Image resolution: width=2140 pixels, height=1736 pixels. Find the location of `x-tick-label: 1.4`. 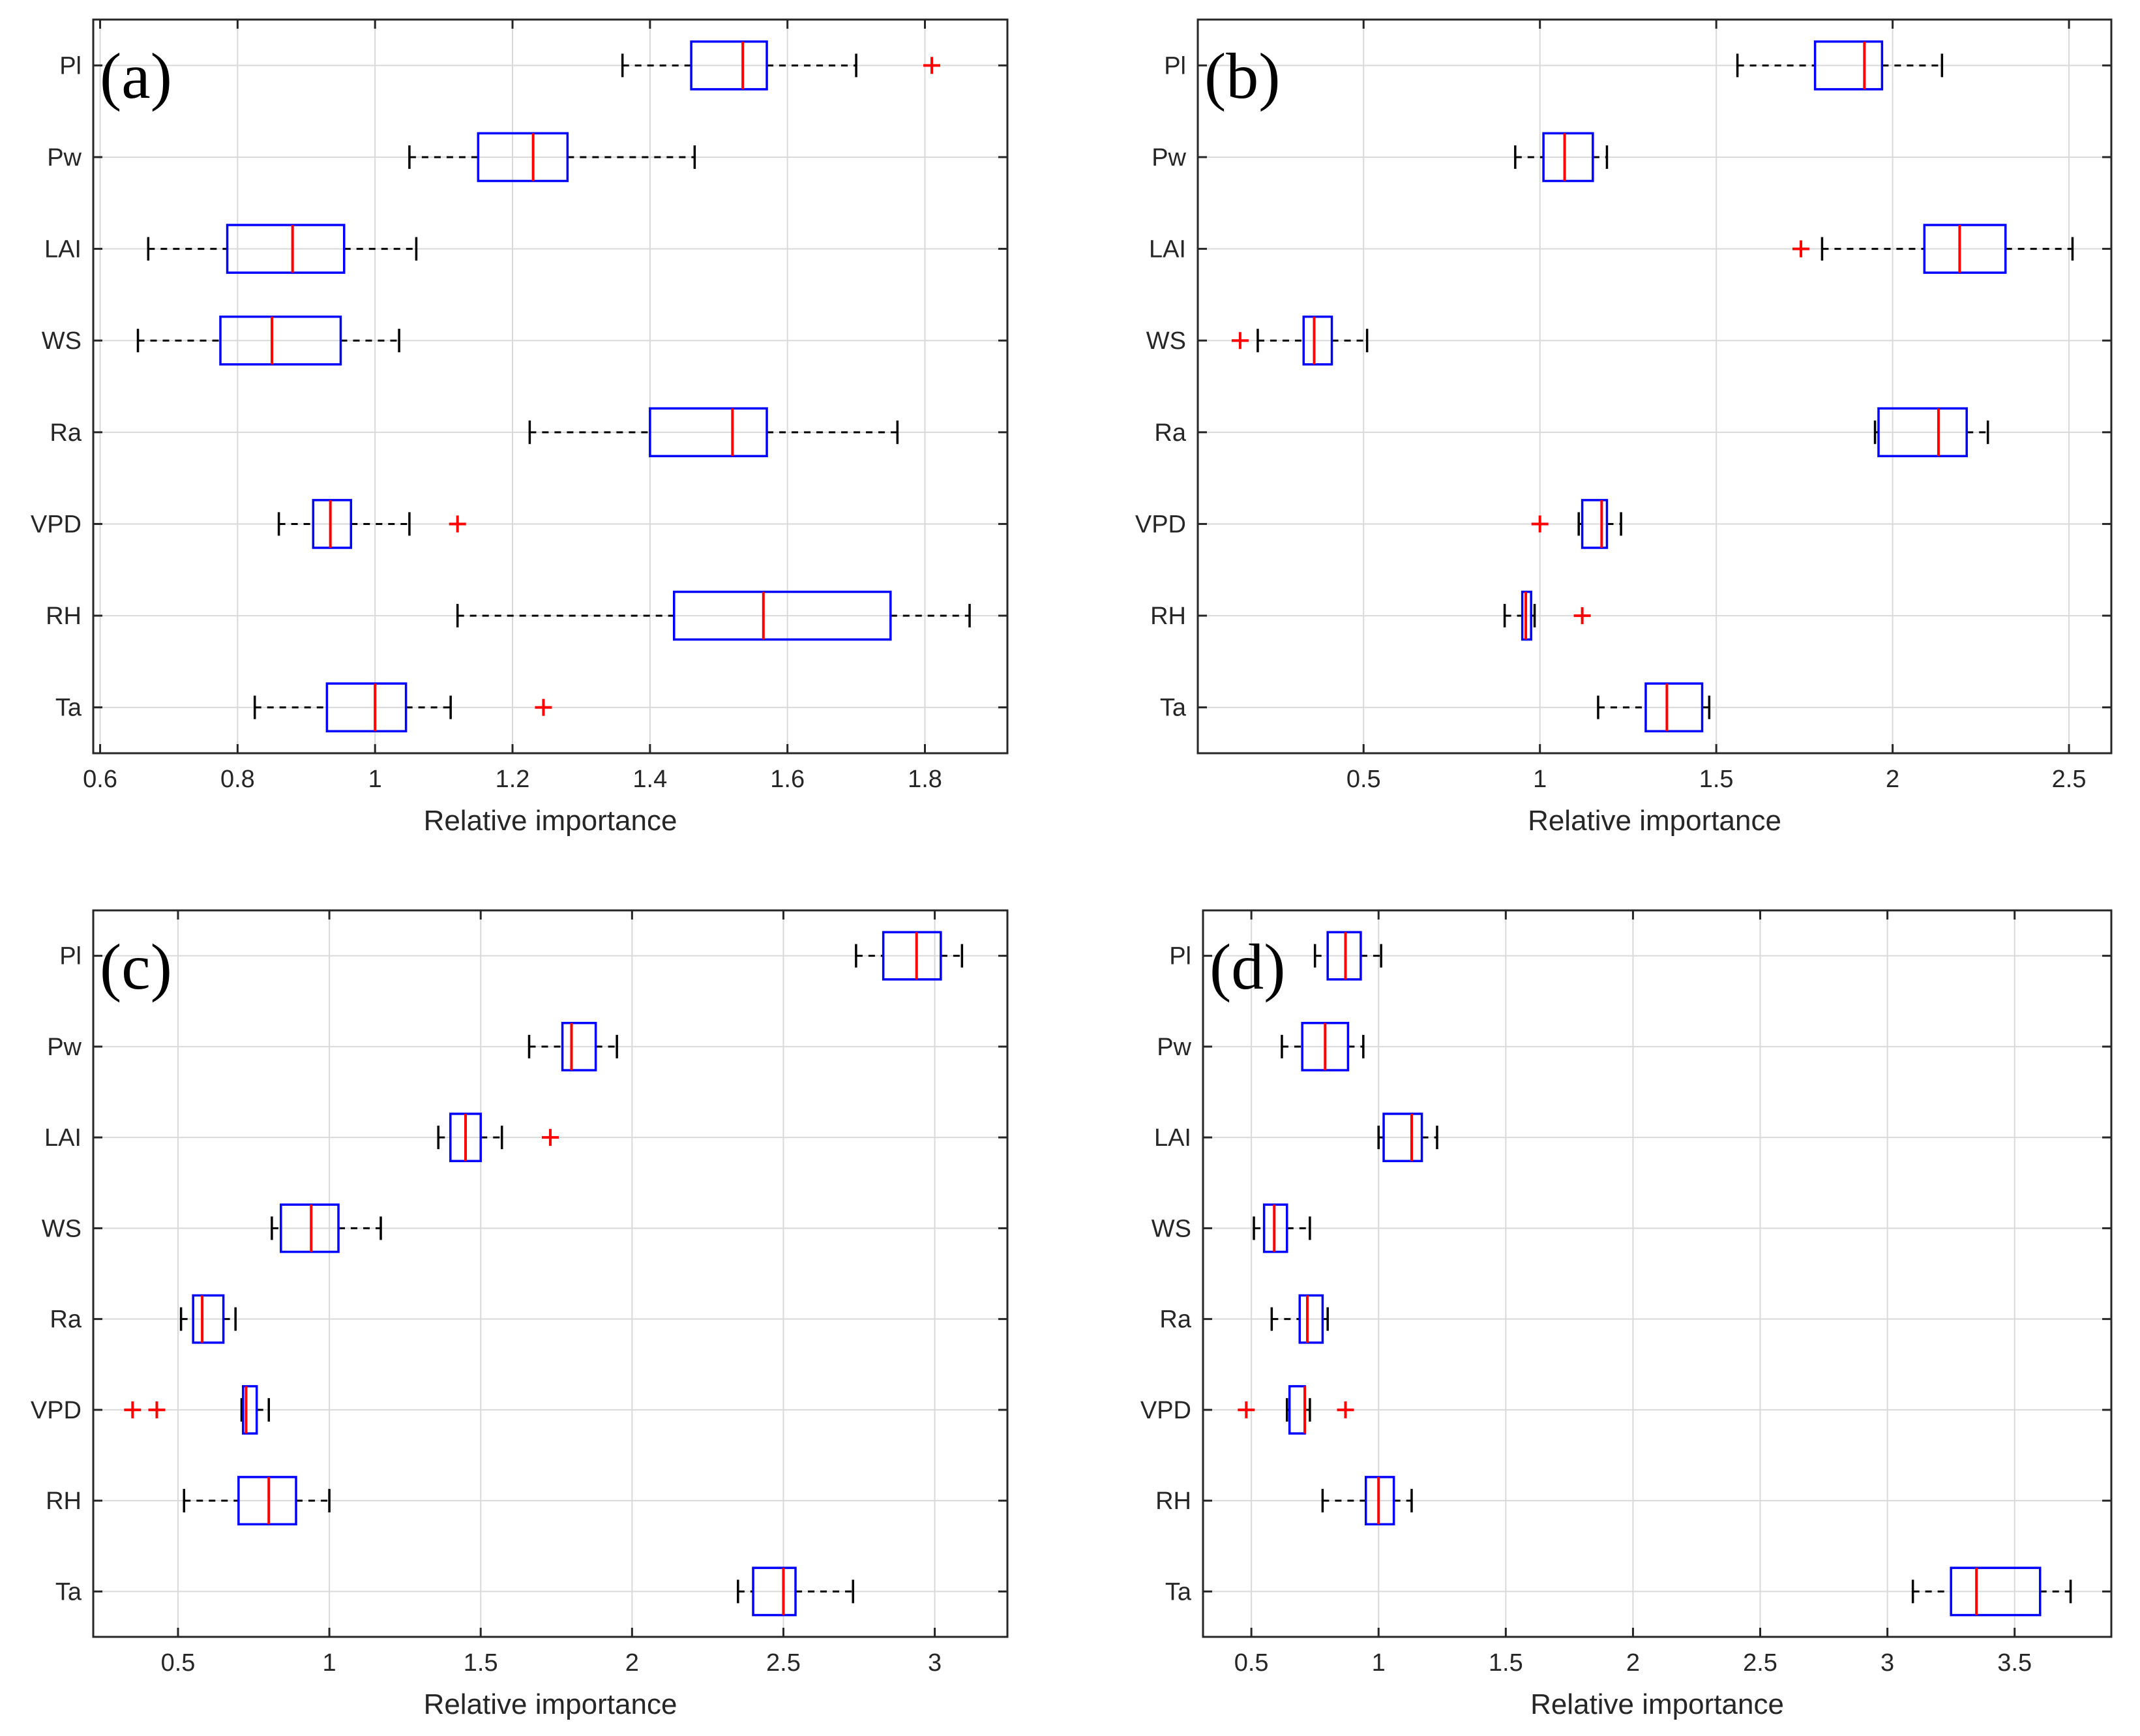

x-tick-label: 1.4 is located at coordinates (649, 779).